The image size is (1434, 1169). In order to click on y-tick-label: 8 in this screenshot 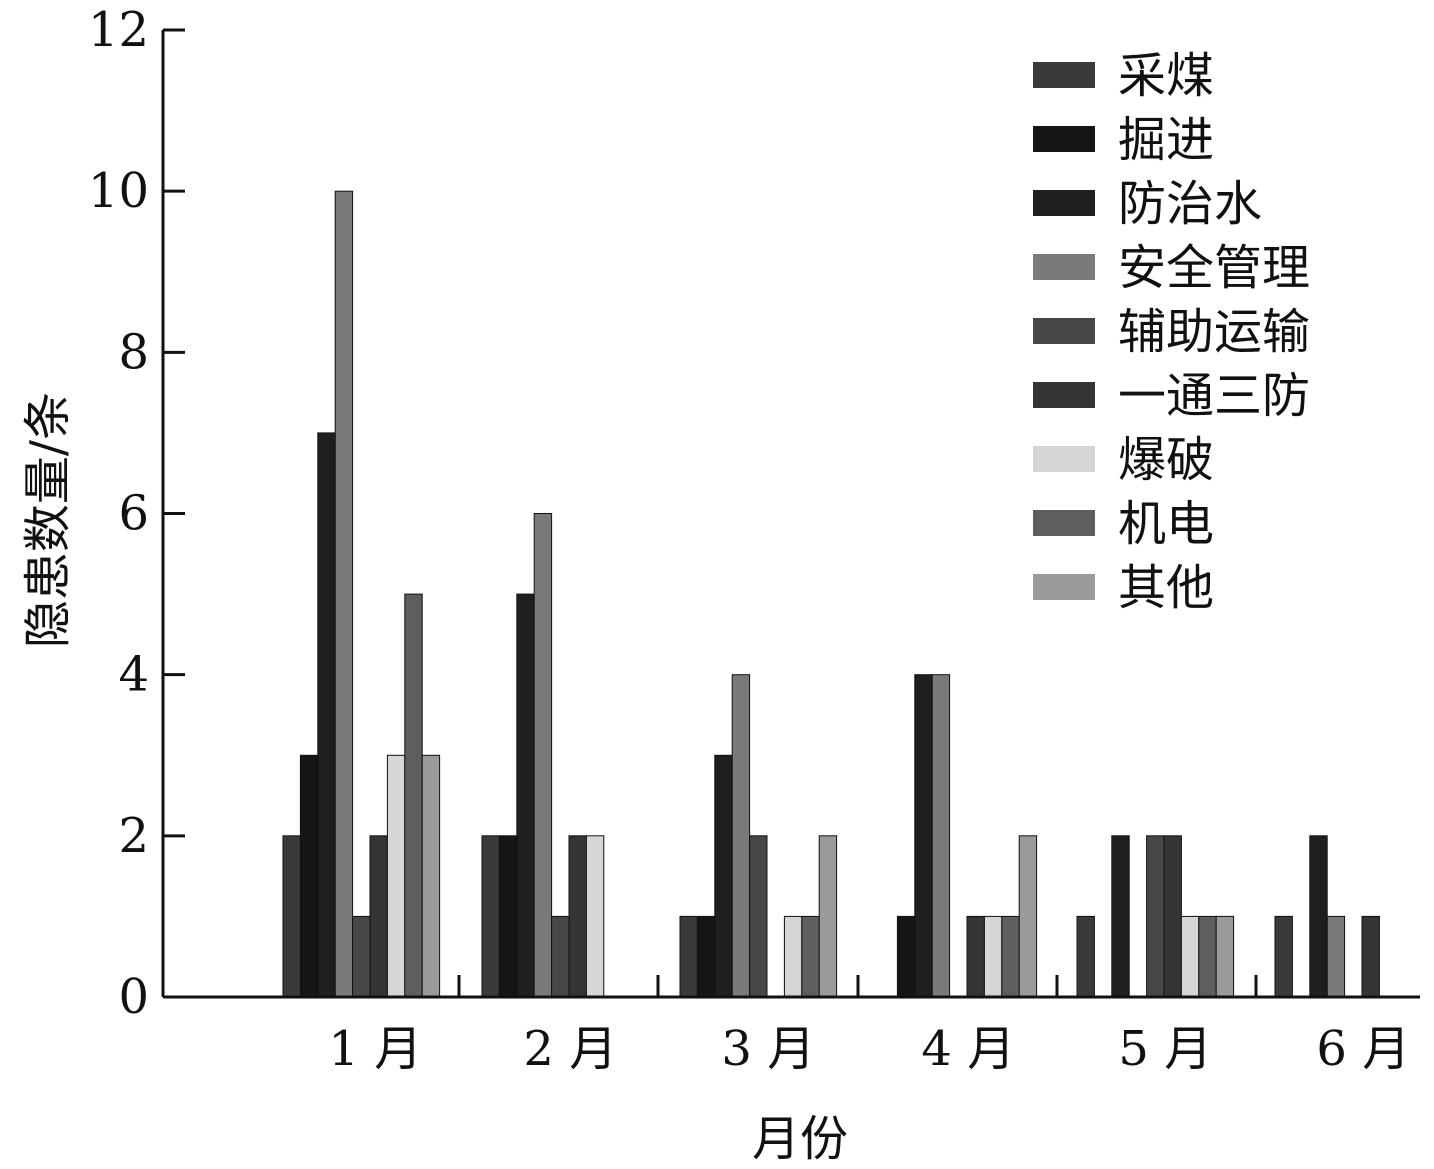, I will do `click(133, 352)`.